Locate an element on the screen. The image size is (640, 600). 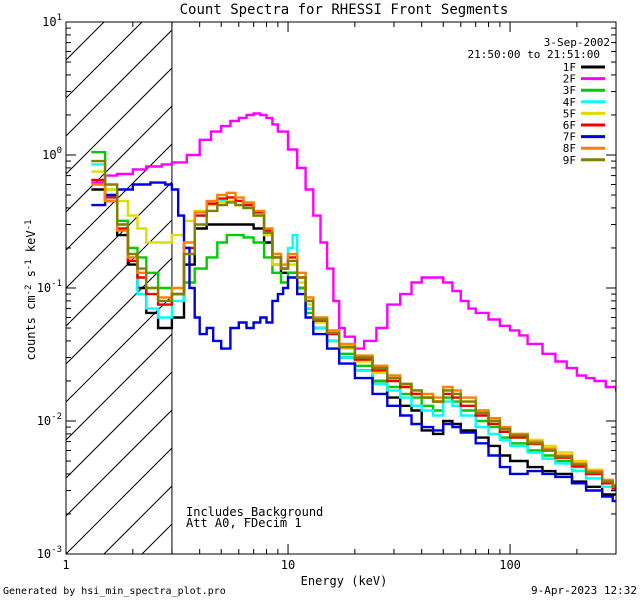
legend-label-5f: 5F is located at coordinates (569, 113).